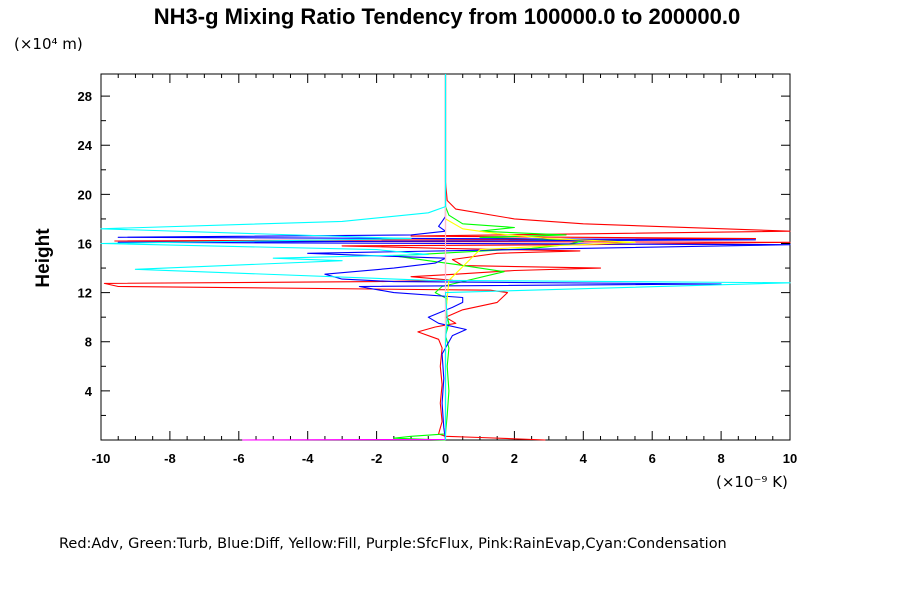 The width and height of the screenshot is (900, 600). I want to click on x-tick-label: -8, so click(170, 458).